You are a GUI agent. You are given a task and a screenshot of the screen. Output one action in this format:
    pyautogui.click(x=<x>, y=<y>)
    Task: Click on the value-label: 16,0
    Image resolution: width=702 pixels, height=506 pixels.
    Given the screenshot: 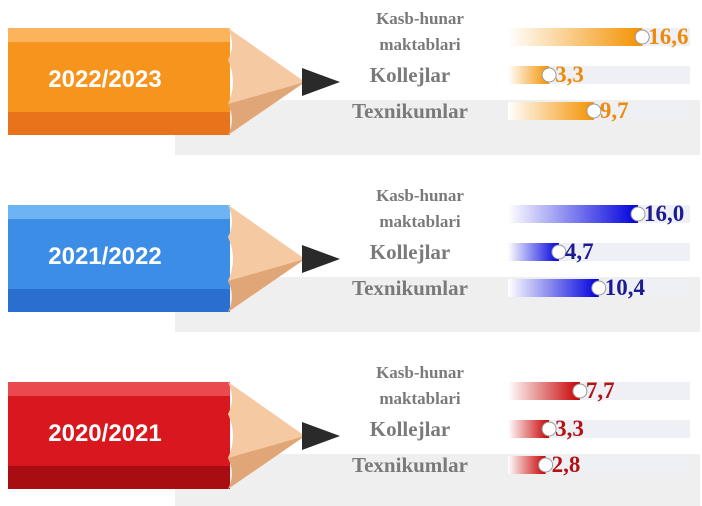 What is the action you would take?
    pyautogui.click(x=664, y=213)
    